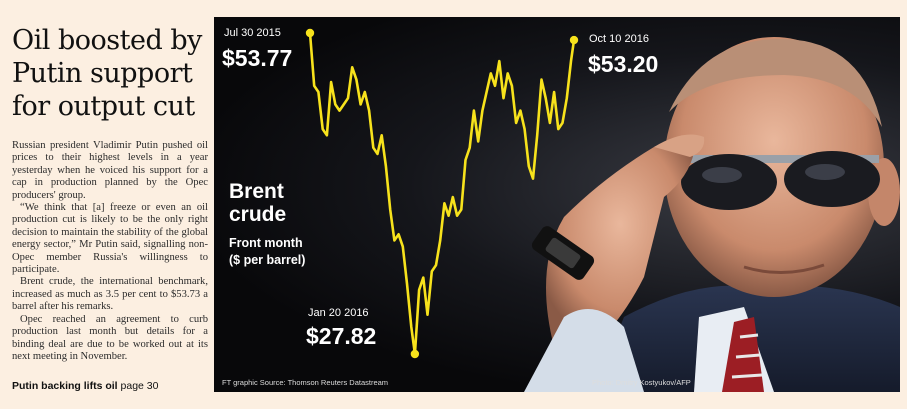 This screenshot has height=409, width=907. Describe the element at coordinates (310, 33) in the screenshot. I see `start-point-marker` at that location.